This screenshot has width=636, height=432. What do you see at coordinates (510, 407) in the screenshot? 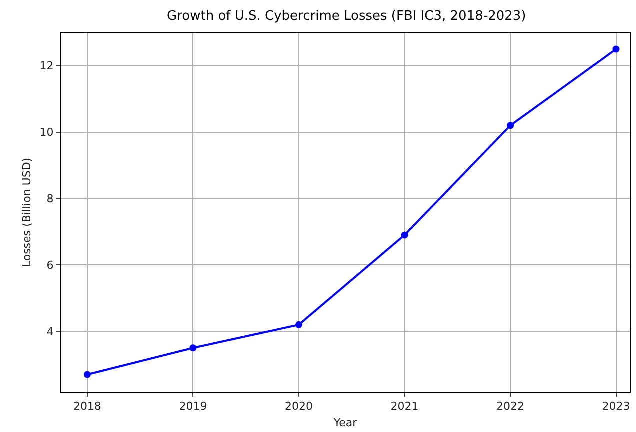
I see `x-tick-label: 2022` at bounding box center [510, 407].